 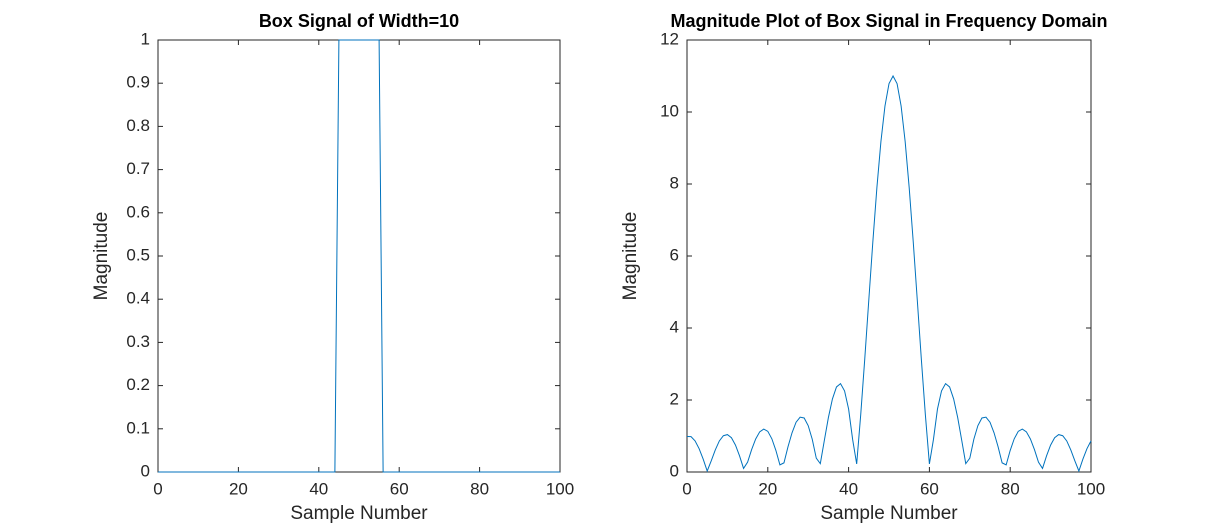 What do you see at coordinates (138, 384) in the screenshot?
I see `y-tick-label: 0.2` at bounding box center [138, 384].